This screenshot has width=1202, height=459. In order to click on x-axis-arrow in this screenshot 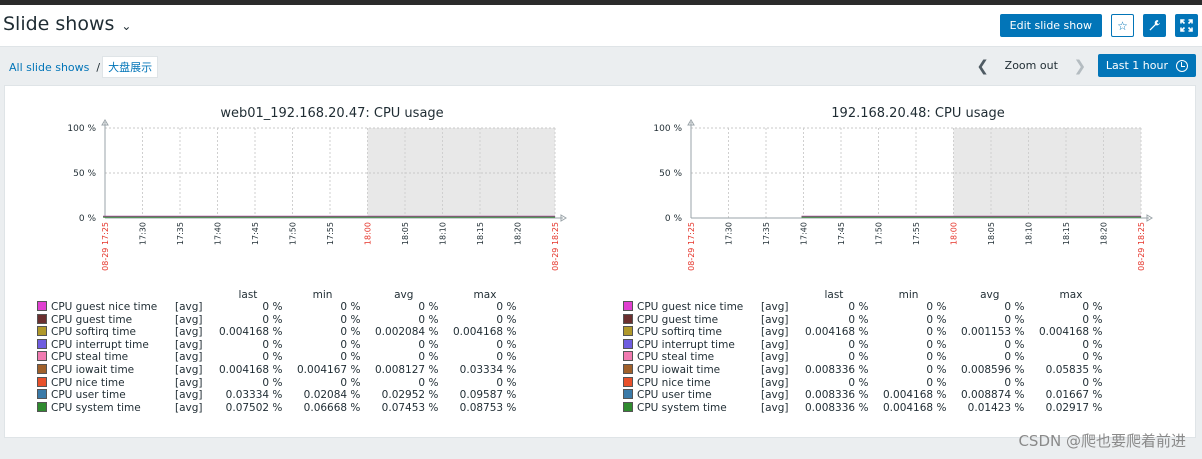, I will do `click(563, 218)`.